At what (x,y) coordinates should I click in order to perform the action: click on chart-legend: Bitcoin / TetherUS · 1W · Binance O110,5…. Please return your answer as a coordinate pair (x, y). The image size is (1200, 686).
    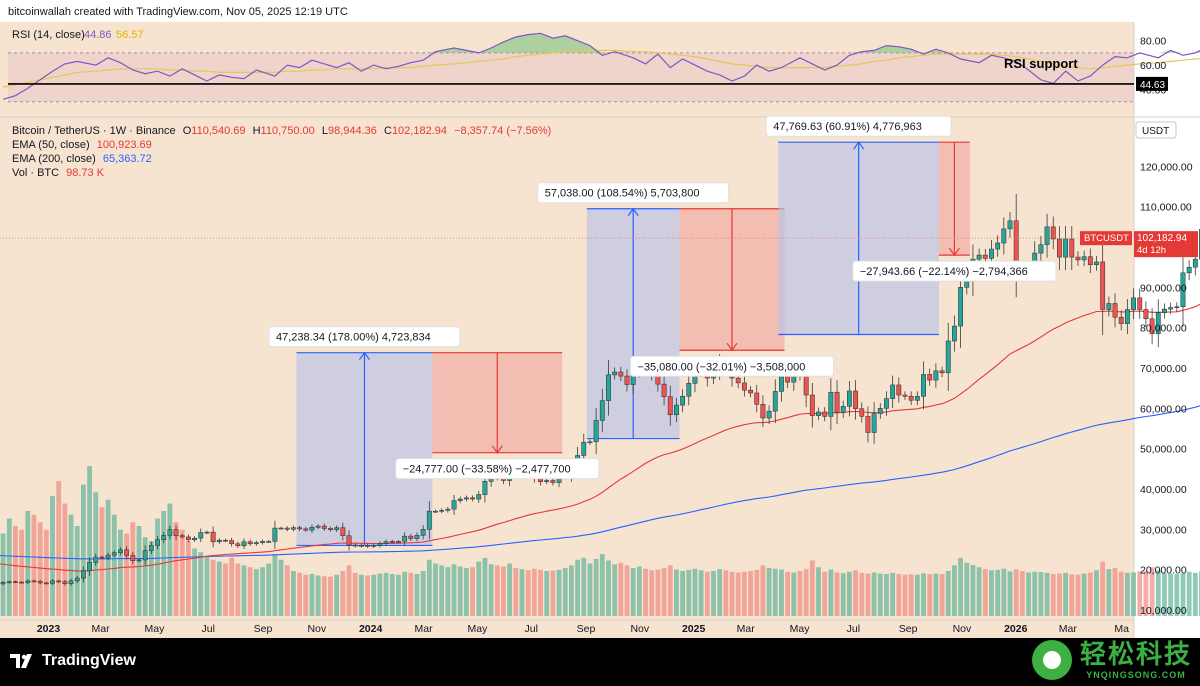
    Looking at the image, I should click on (281, 152).